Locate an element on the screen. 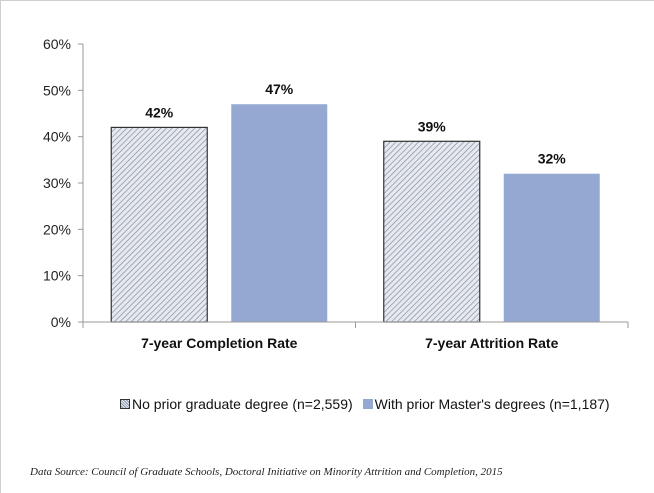  legend-swatch-solid is located at coordinates (367, 404).